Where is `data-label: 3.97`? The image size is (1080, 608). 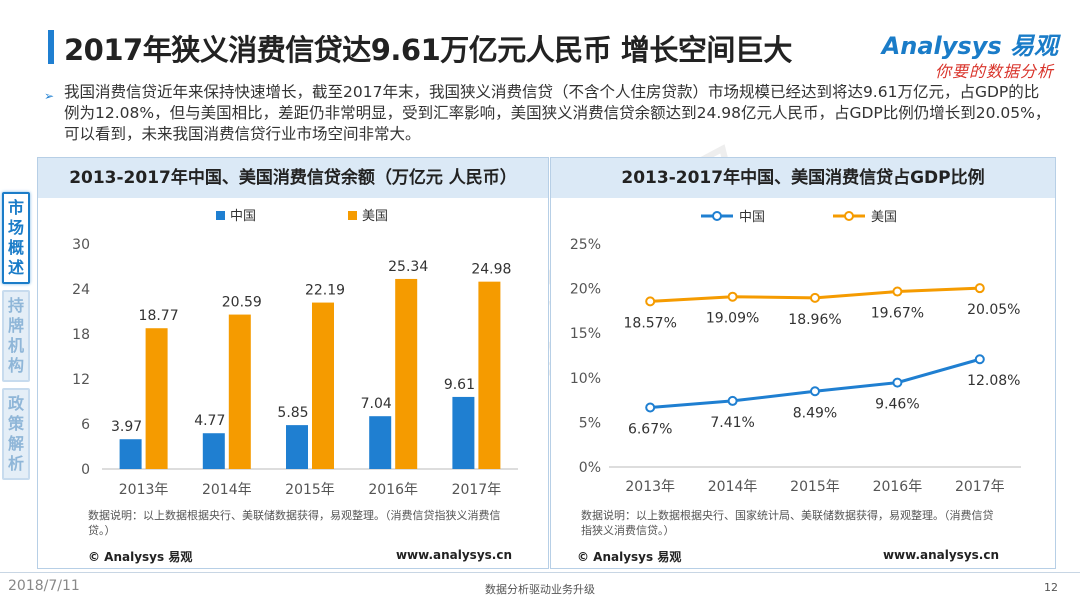 data-label: 3.97 is located at coordinates (126, 427).